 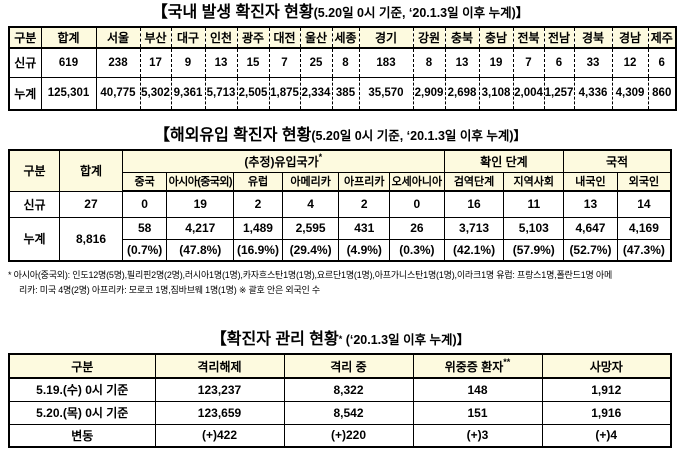 I want to click on data-cell: 3,713, so click(x=474, y=228).